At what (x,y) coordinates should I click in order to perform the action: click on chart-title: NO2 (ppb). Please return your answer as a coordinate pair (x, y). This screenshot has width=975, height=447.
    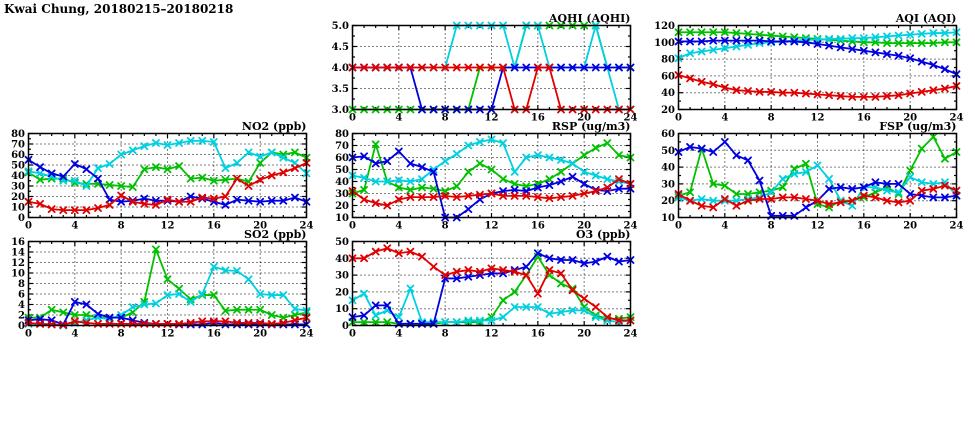
    Looking at the image, I should click on (274, 126).